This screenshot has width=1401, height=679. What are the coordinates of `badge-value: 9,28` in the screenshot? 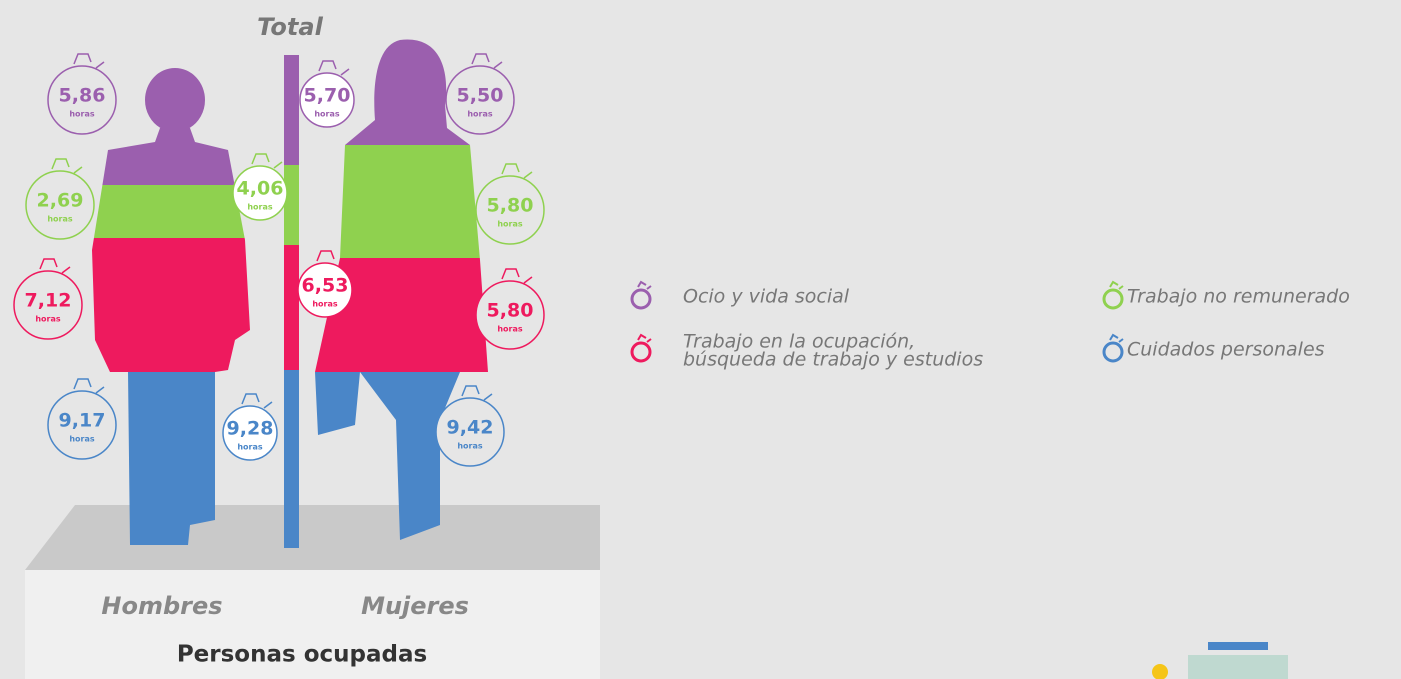 It's located at (250, 429).